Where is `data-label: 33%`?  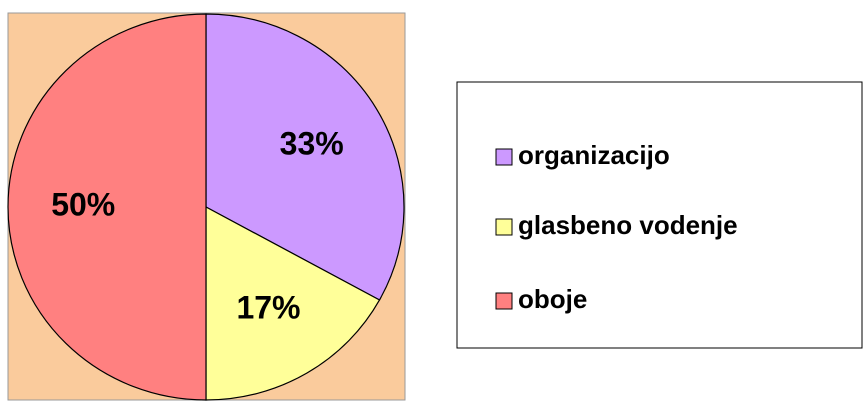 data-label: 33% is located at coordinates (312, 144).